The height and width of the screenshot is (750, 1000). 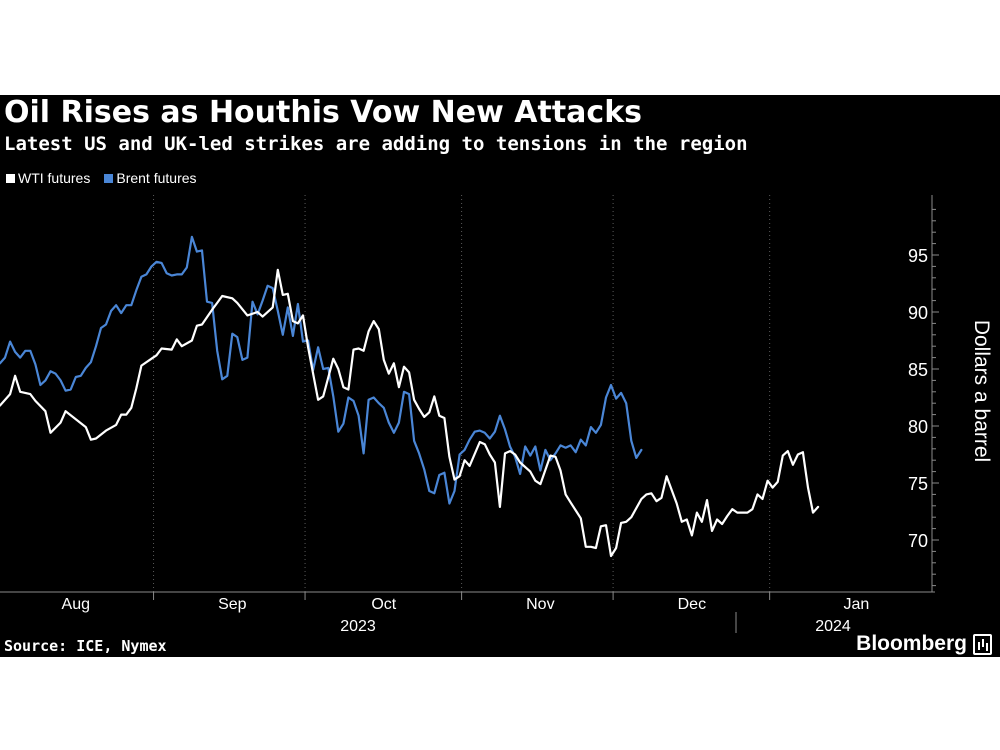 What do you see at coordinates (54, 178) in the screenshot?
I see `legend-label-wti: WTI futures` at bounding box center [54, 178].